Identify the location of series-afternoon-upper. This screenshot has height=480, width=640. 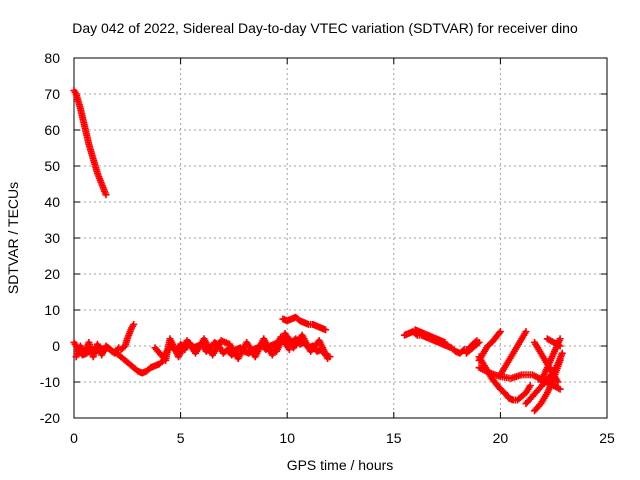
(304, 323).